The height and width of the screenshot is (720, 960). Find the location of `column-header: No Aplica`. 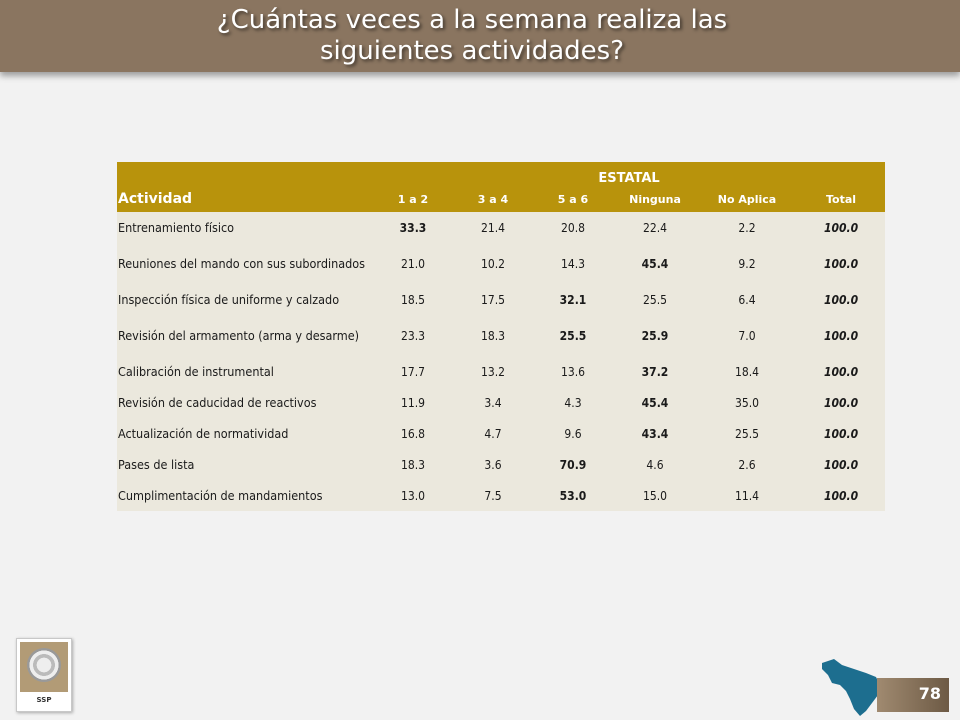

column-header: No Aplica is located at coordinates (747, 199).